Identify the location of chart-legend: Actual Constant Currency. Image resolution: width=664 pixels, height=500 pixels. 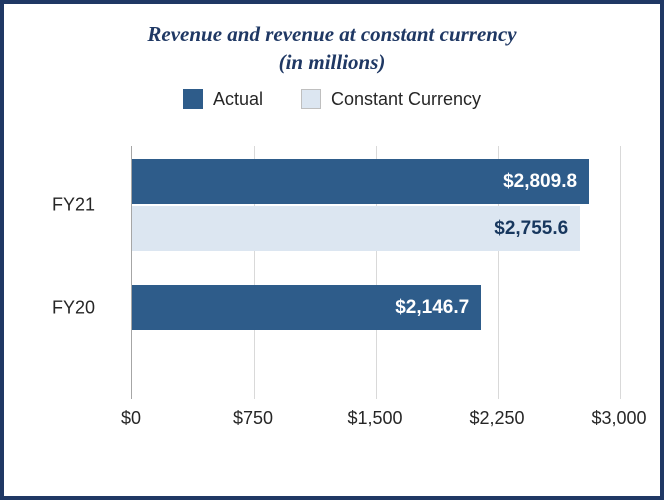
(332, 99).